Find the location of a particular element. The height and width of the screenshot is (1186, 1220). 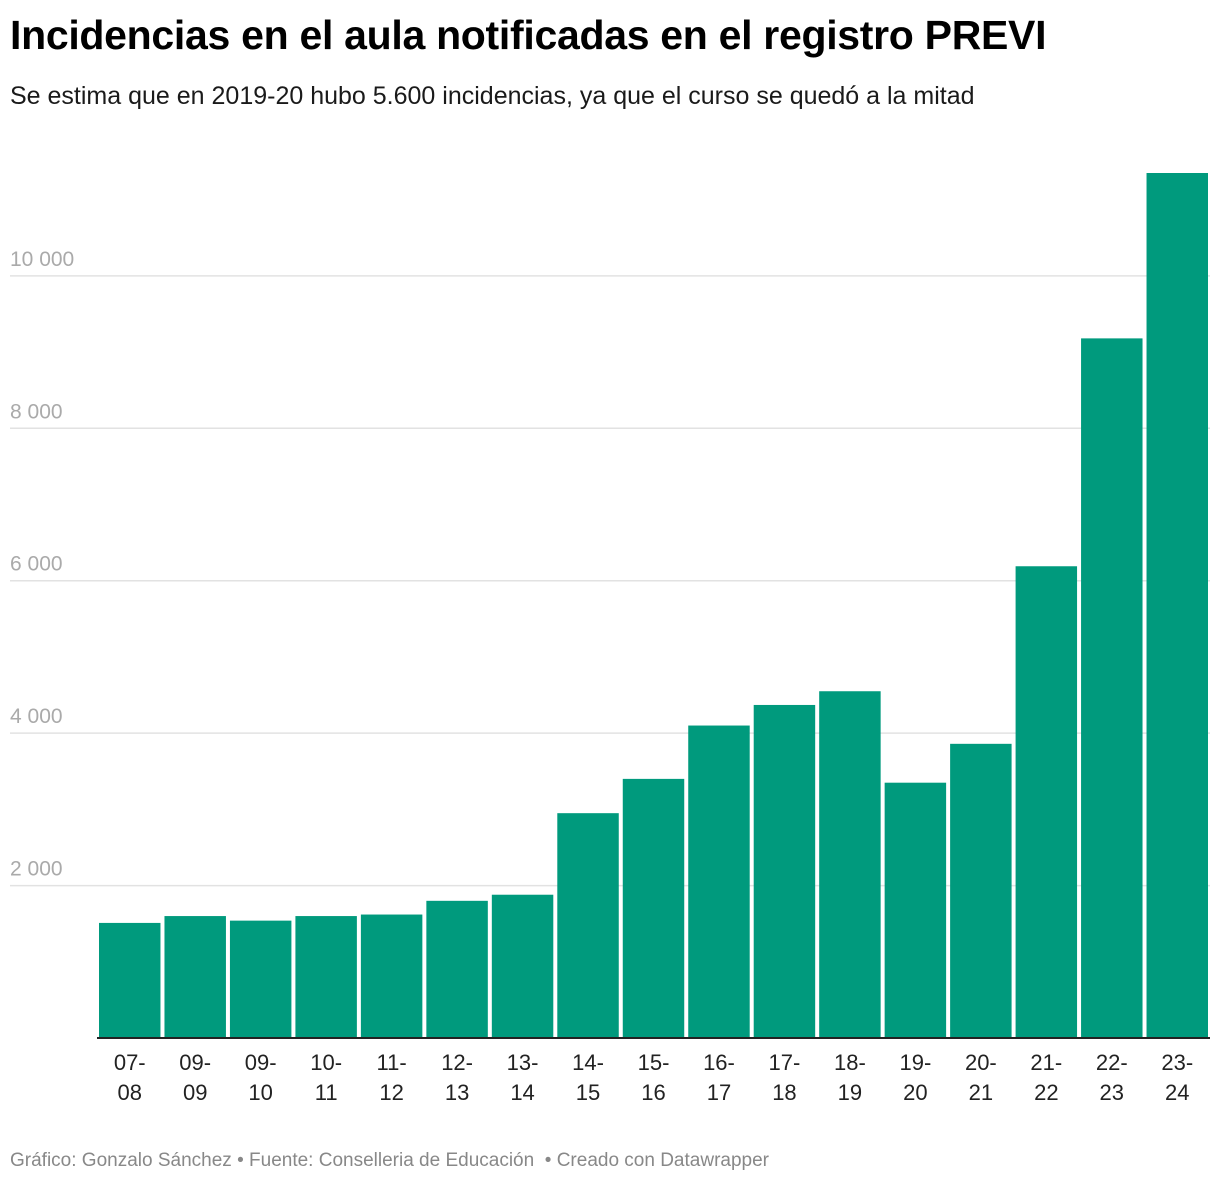

y-tick-label: 10 000 is located at coordinates (42, 259).